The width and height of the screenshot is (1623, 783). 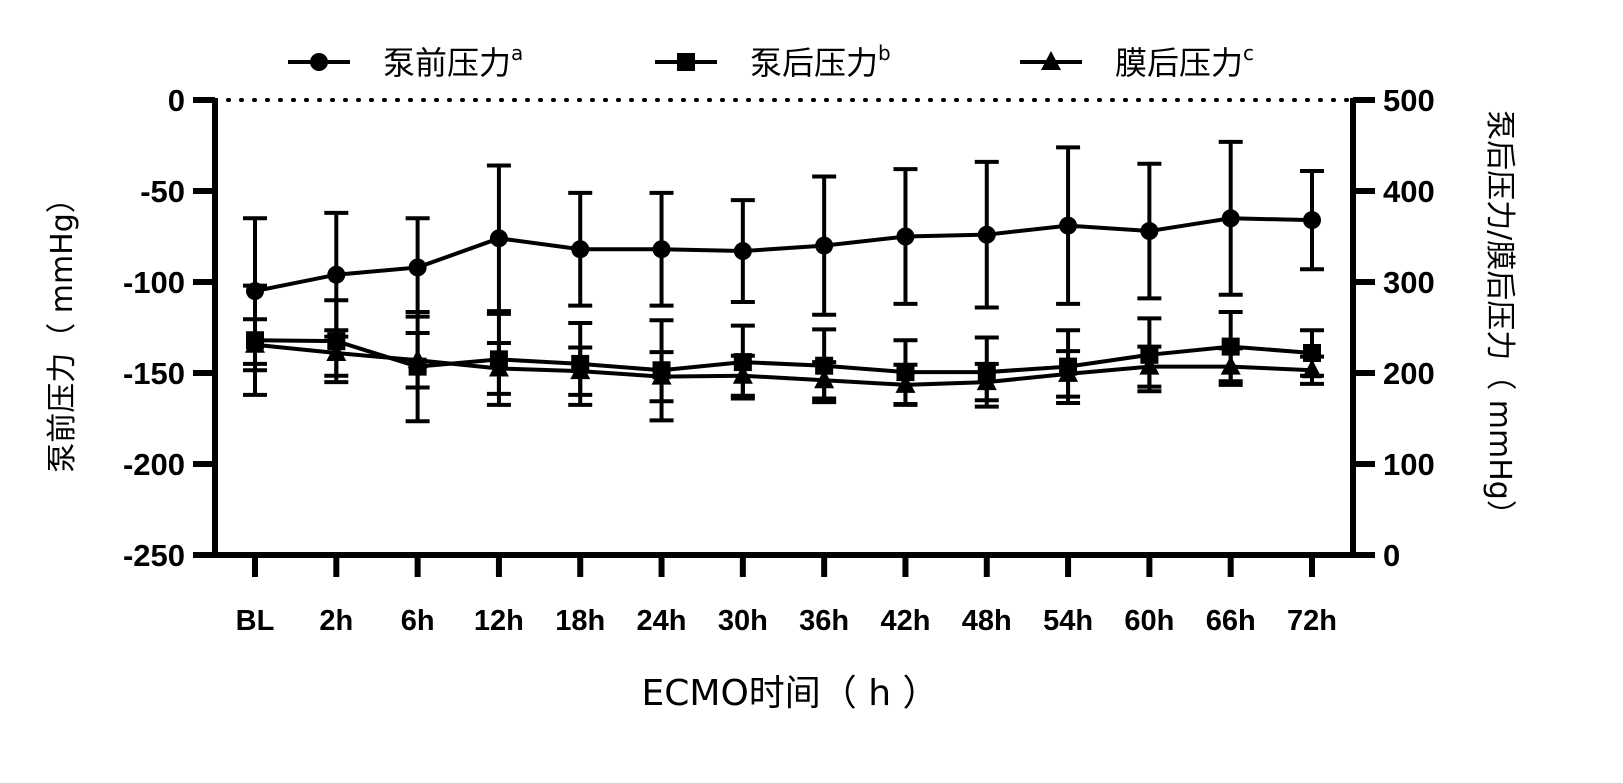 I want to click on legend: 泵前压力a 泵后压力b 膜后压力c, so click(x=771, y=61).